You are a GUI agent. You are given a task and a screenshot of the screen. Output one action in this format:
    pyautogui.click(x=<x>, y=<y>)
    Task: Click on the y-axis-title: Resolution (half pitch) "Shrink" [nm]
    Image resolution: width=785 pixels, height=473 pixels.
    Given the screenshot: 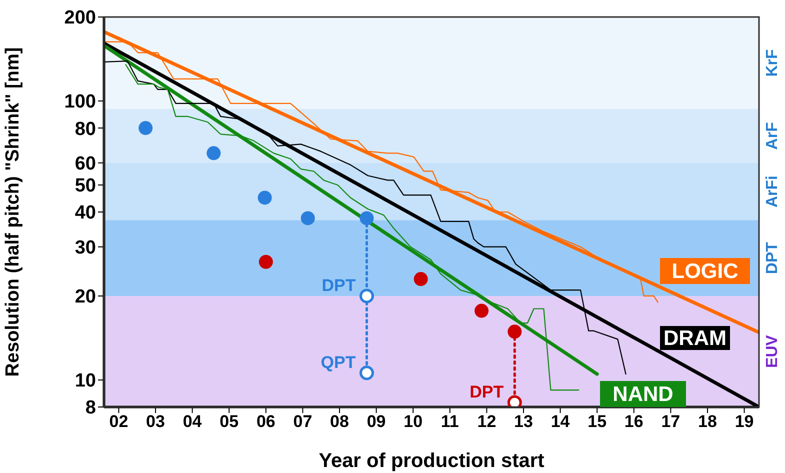 What is the action you would take?
    pyautogui.click(x=13, y=212)
    